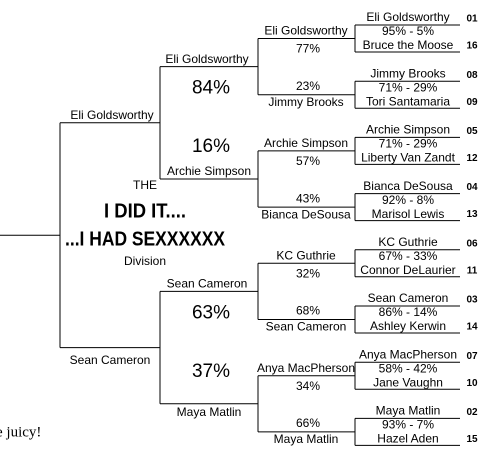  Describe the element at coordinates (472, 356) in the screenshot. I see `seed: 07` at that location.